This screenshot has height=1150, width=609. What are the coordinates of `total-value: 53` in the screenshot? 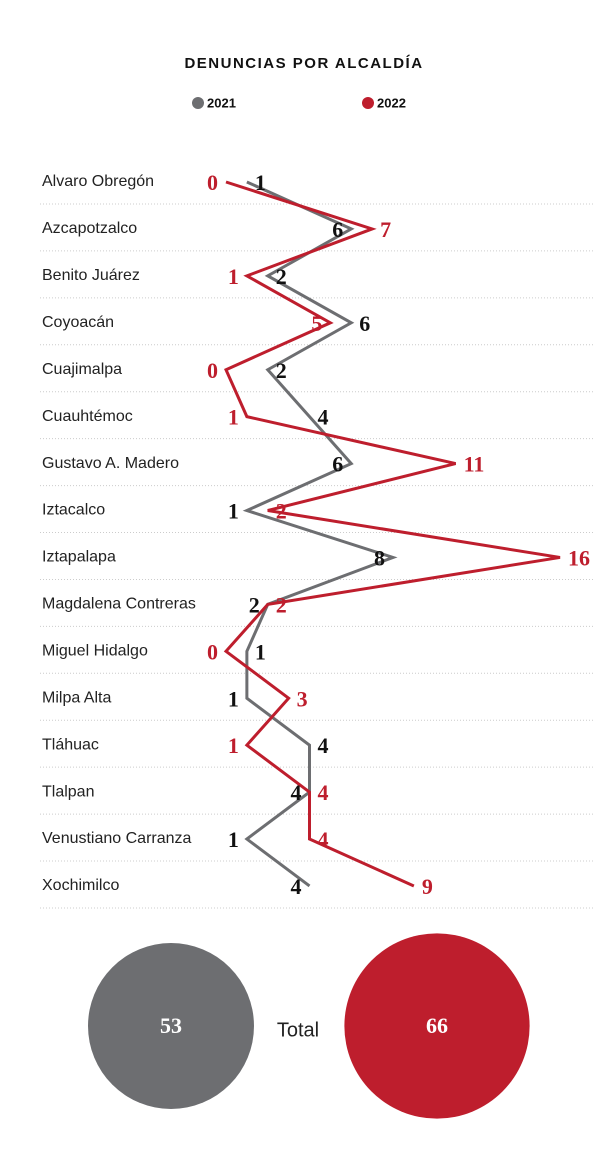 It's located at (171, 1025).